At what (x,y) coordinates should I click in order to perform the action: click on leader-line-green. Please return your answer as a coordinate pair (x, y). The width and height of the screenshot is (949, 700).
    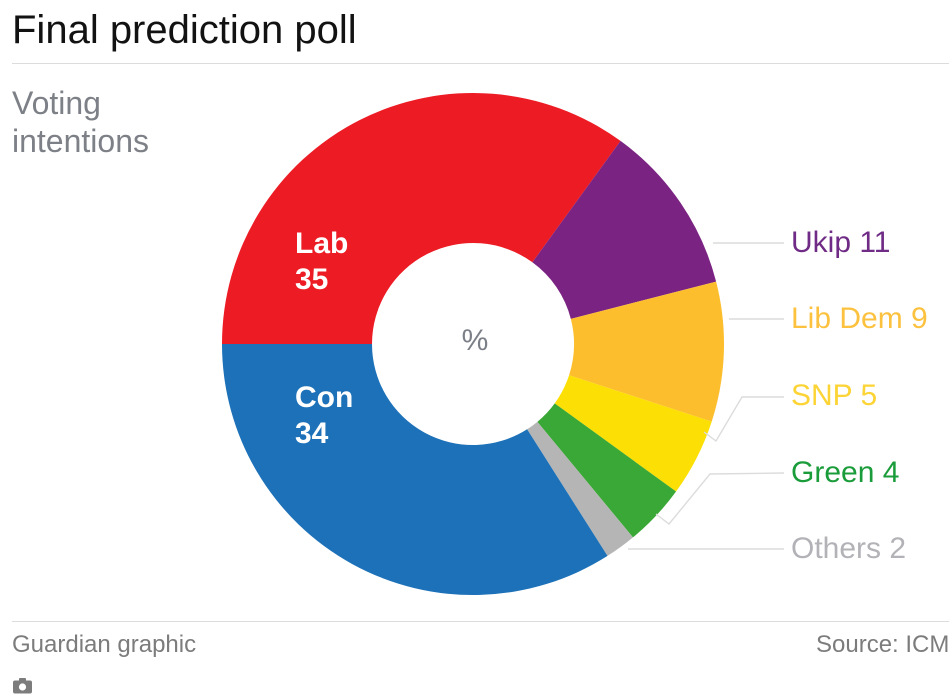
    Looking at the image, I should click on (720, 498).